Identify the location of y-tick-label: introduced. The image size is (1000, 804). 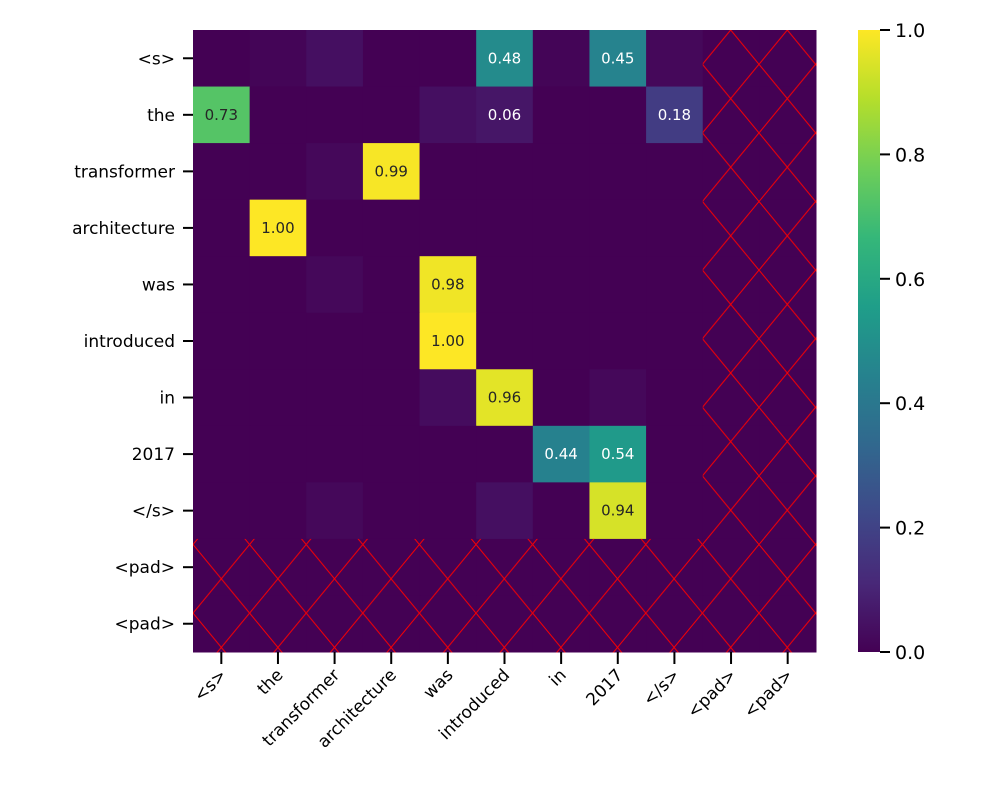
(129, 342).